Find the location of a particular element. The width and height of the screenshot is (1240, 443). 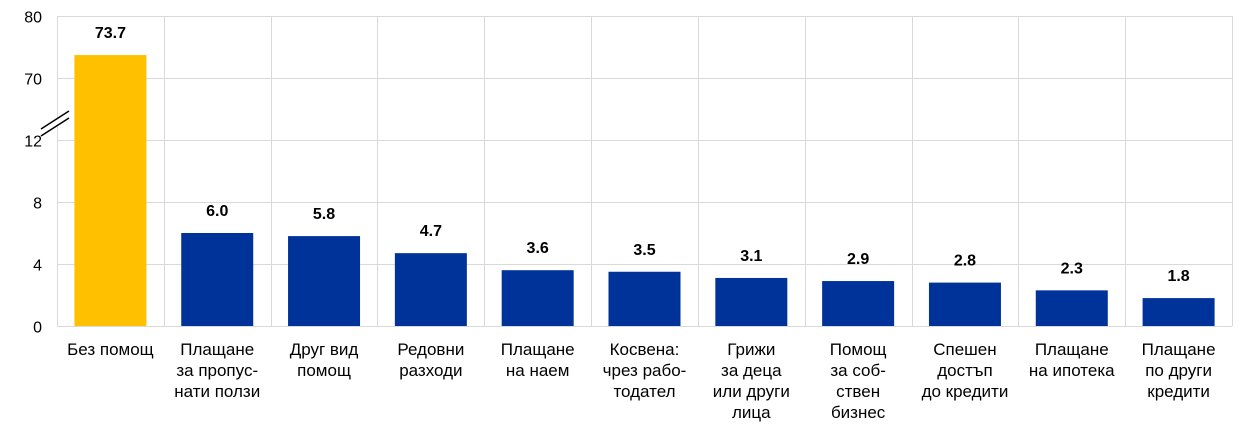

category-label-line: по други is located at coordinates (1178, 370).